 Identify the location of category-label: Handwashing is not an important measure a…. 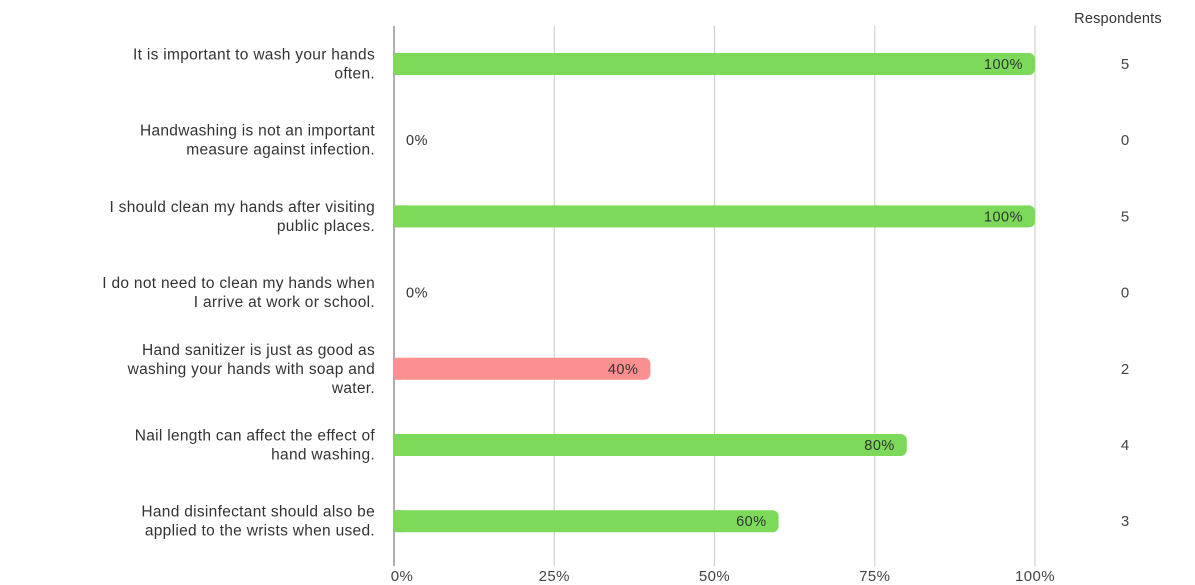
(257, 141).